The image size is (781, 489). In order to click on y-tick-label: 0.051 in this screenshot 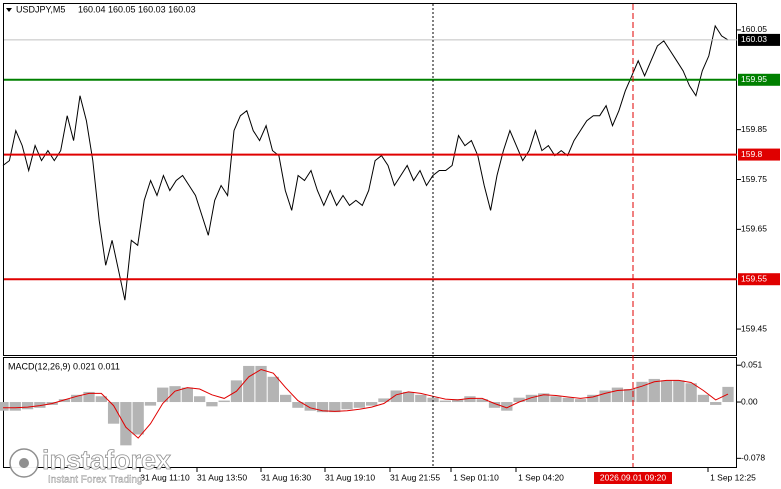, I will do `click(752, 364)`.